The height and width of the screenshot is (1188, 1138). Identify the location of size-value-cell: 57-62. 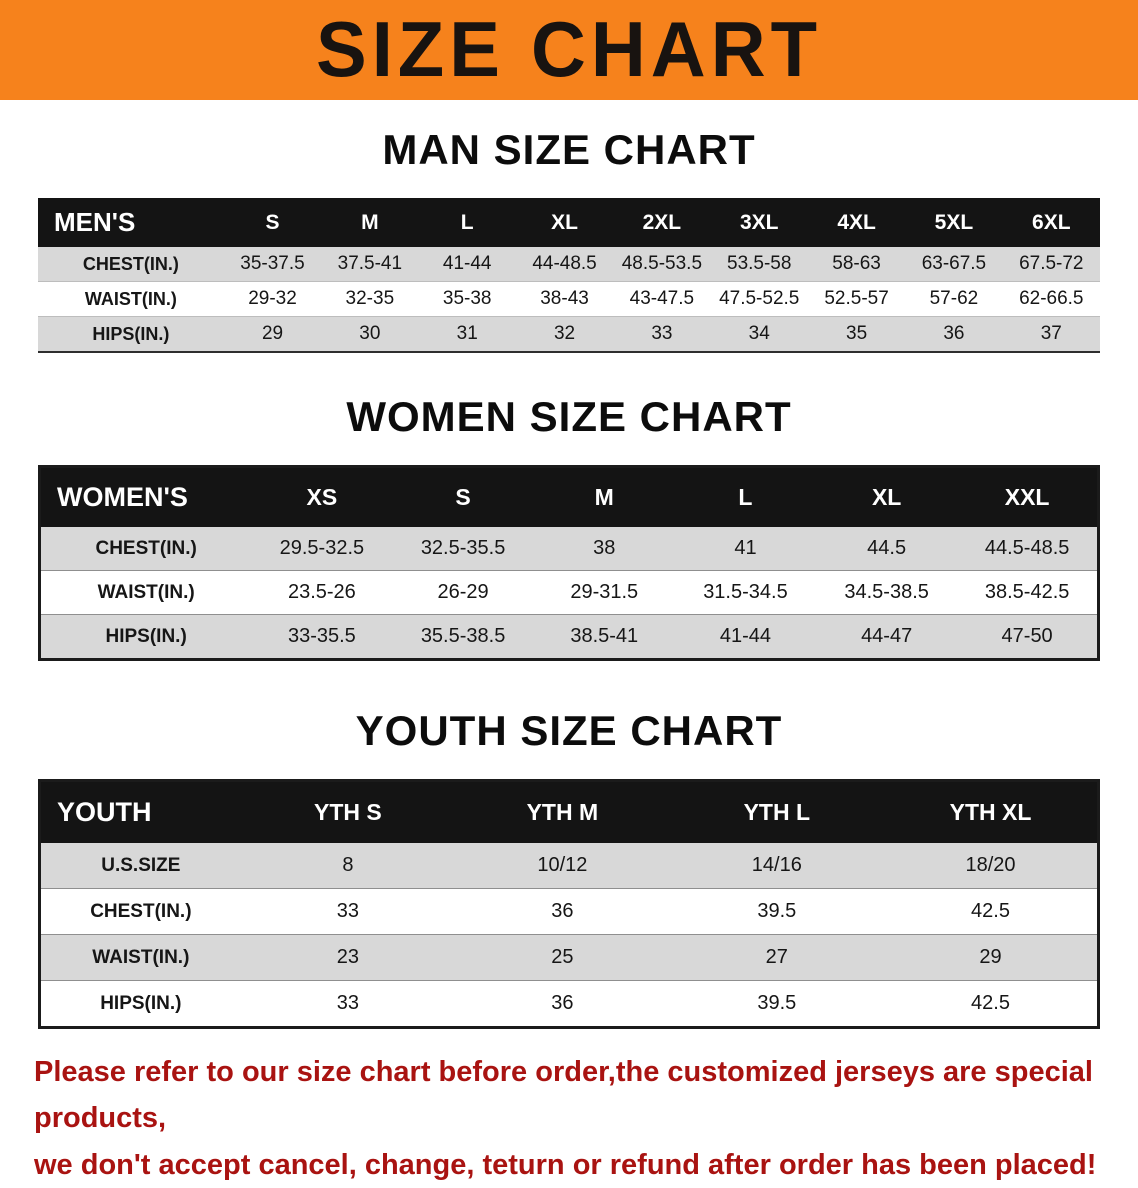
(954, 299).